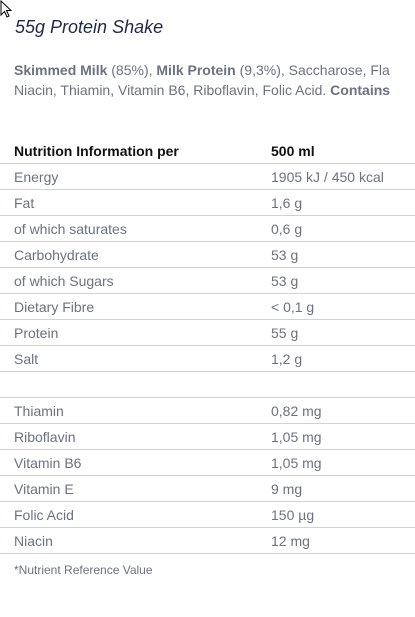 The width and height of the screenshot is (415, 617). Describe the element at coordinates (343, 358) in the screenshot. I see `nutrient-value: 1,2 g` at that location.